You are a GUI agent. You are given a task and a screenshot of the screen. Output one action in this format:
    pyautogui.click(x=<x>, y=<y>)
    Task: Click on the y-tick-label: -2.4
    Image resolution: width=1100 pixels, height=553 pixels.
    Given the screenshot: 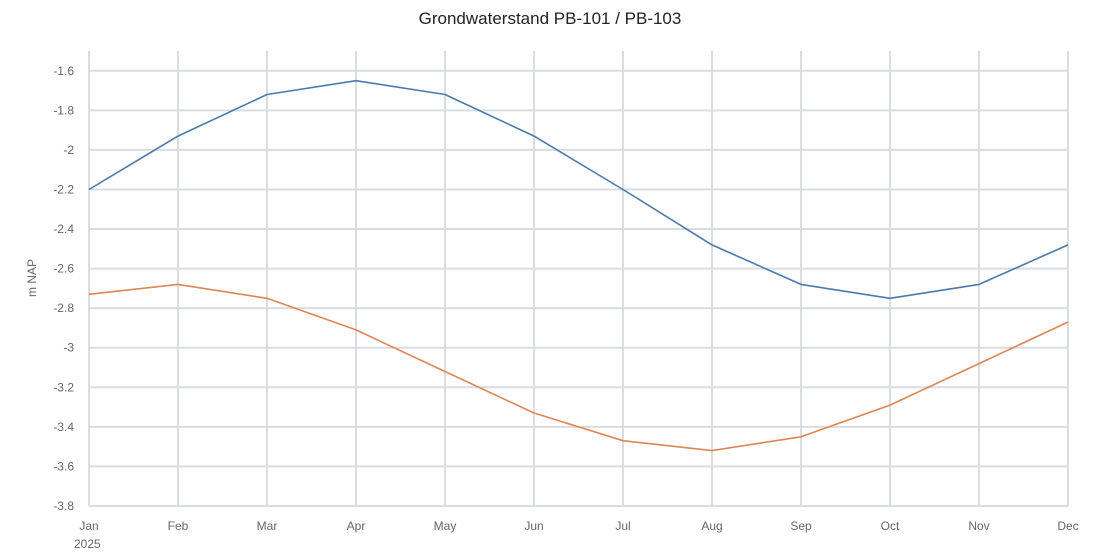 What is the action you would take?
    pyautogui.click(x=63, y=229)
    